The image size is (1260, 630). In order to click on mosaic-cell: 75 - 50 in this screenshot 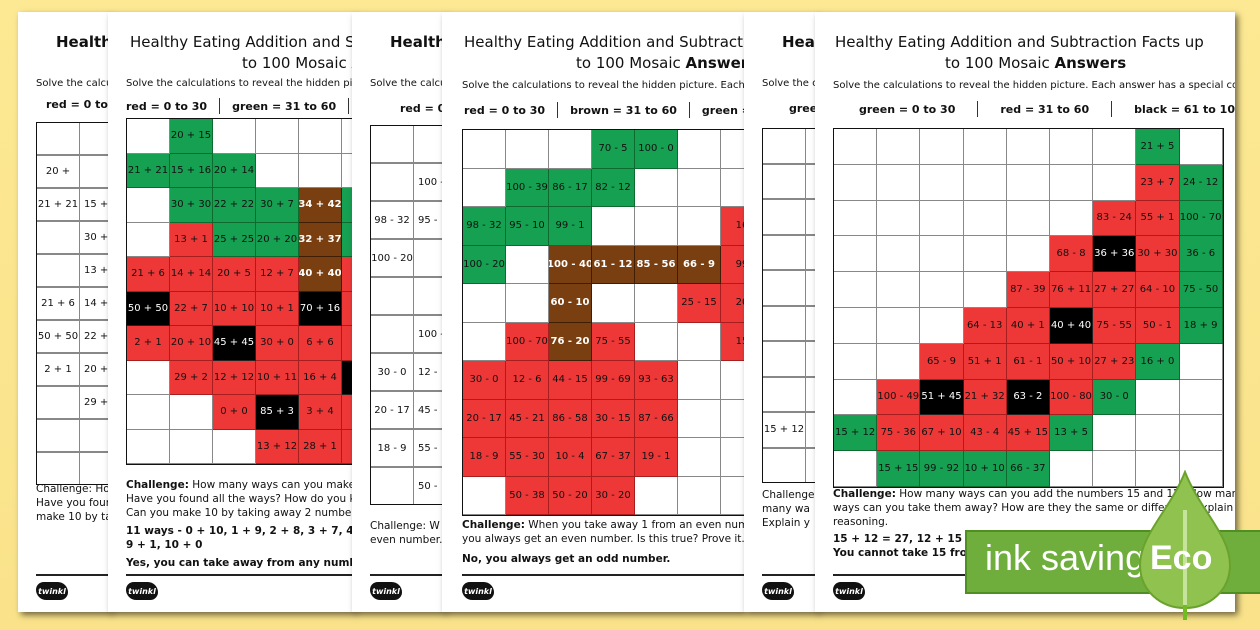, I will do `click(1201, 290)`.